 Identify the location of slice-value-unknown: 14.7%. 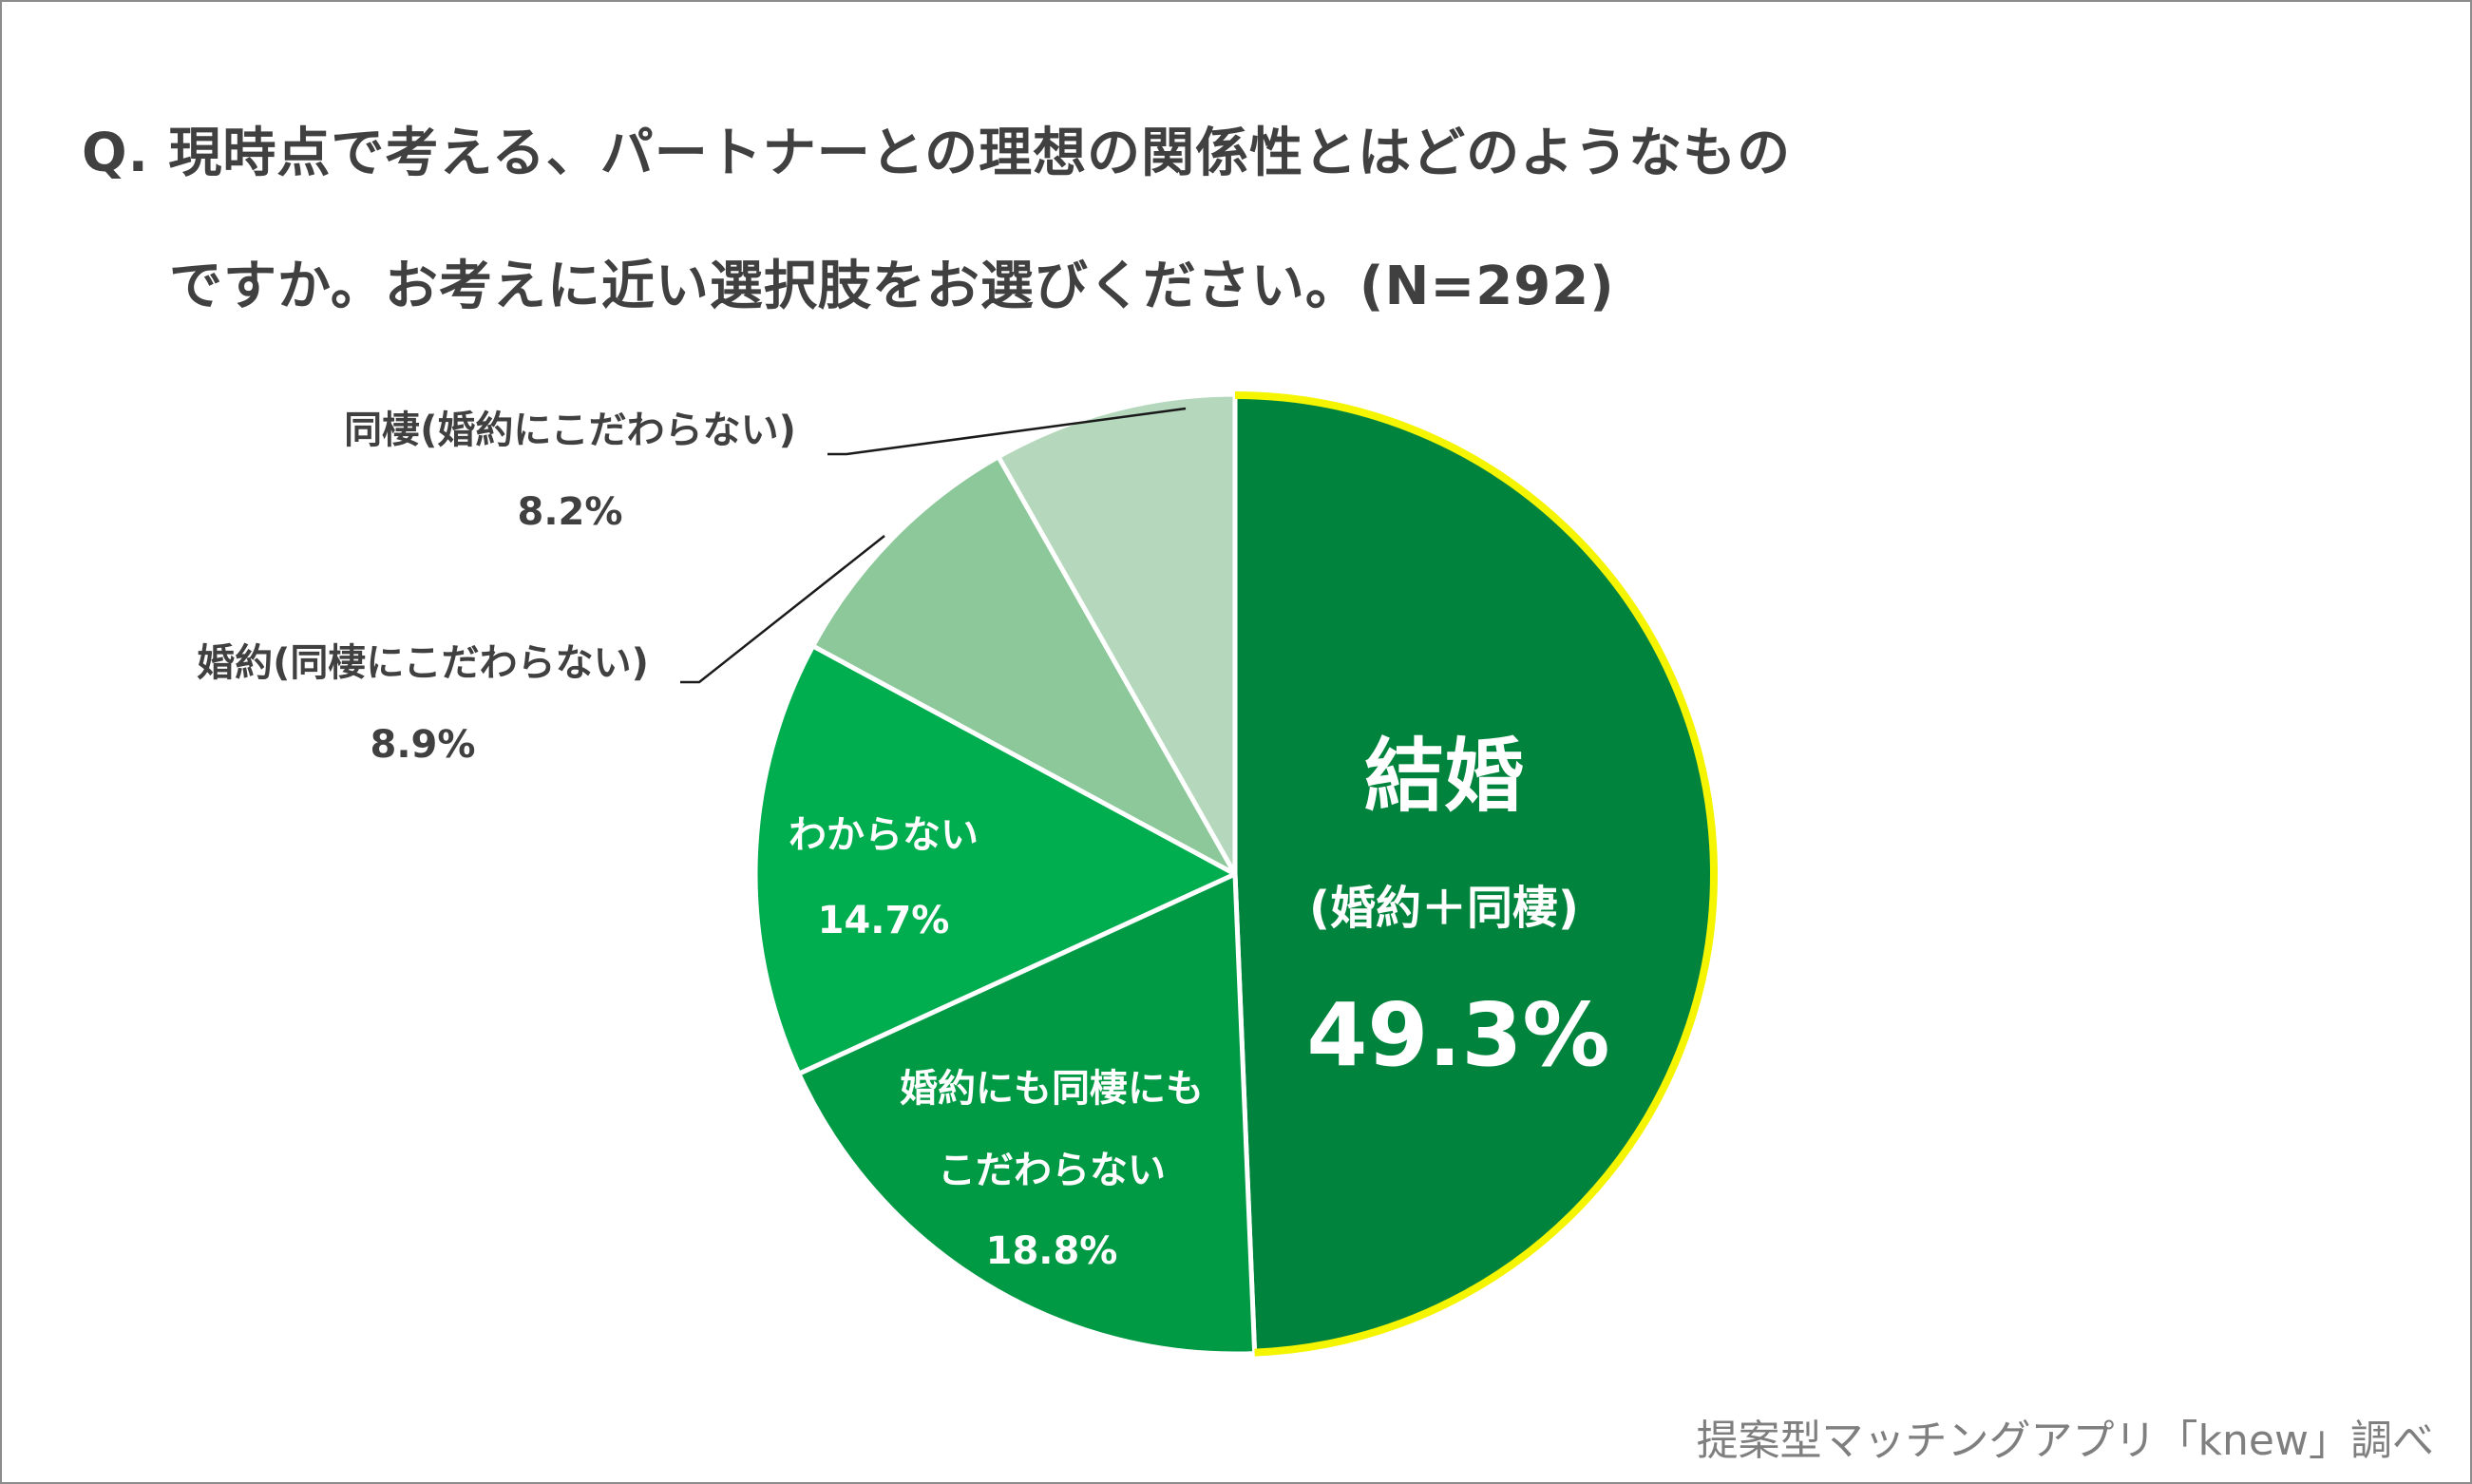
(884, 920).